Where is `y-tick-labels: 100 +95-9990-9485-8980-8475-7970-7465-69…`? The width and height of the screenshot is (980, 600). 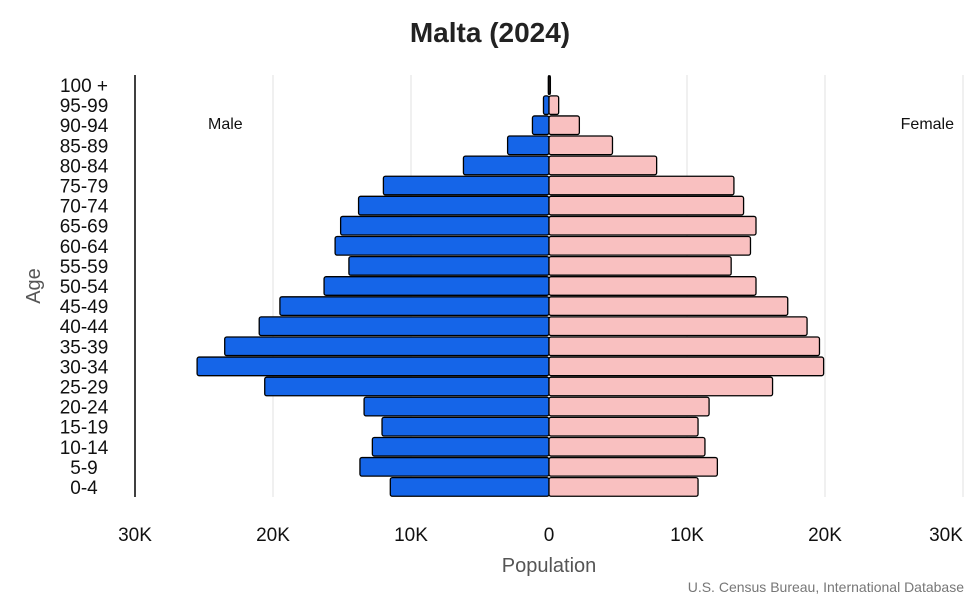 y-tick-labels: 100 +95-9990-9485-8980-8475-7970-7465-69… is located at coordinates (84, 287).